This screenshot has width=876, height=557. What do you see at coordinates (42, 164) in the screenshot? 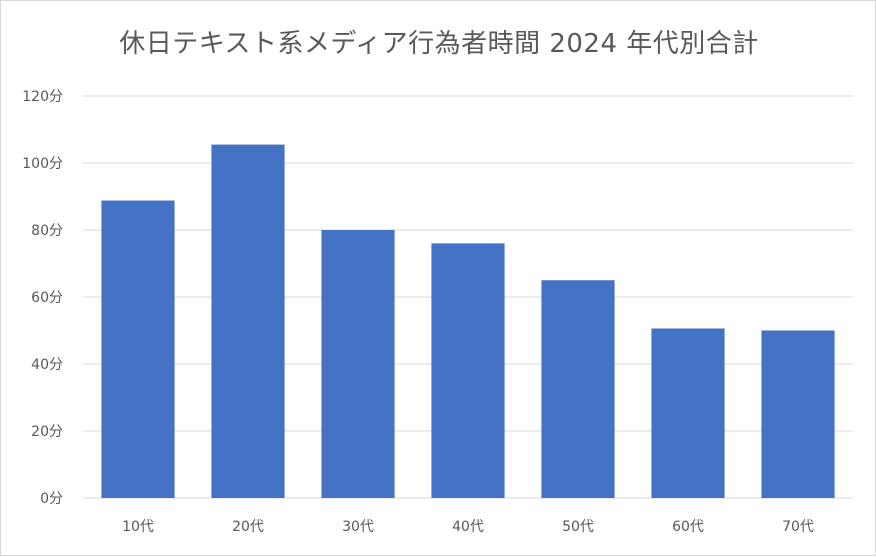
I see `y-tick-label: 100分` at bounding box center [42, 164].